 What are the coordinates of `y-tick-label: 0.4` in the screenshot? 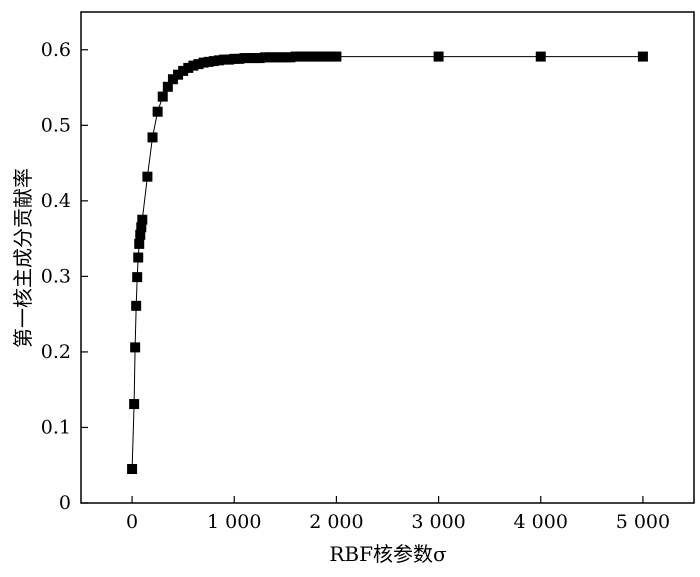 It's located at (56, 201).